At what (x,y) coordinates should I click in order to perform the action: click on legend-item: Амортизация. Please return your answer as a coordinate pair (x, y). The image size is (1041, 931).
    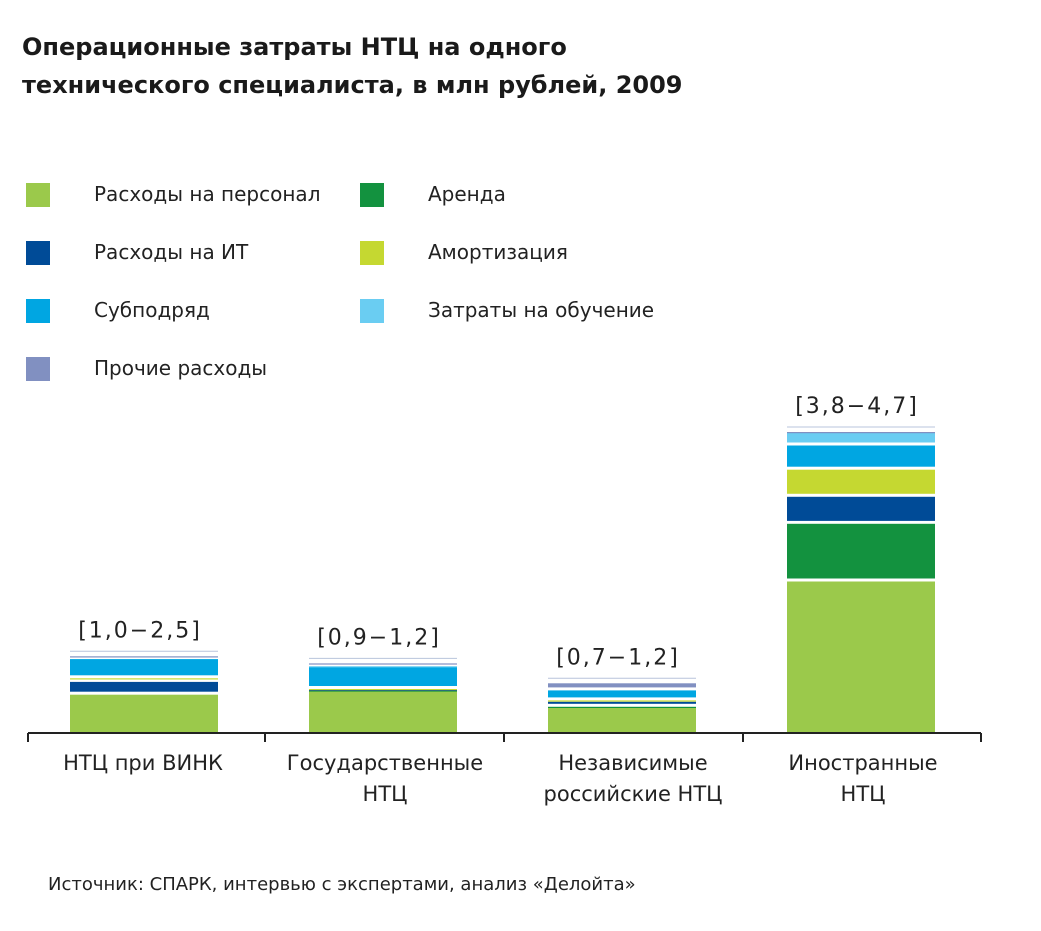
    Looking at the image, I should click on (464, 253).